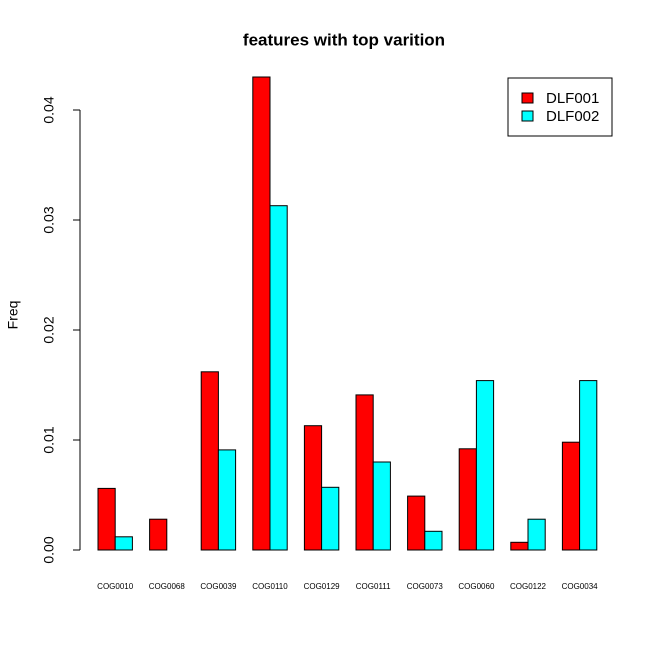 The image size is (653, 653). I want to click on y-axis-label: Freq, so click(13, 315).